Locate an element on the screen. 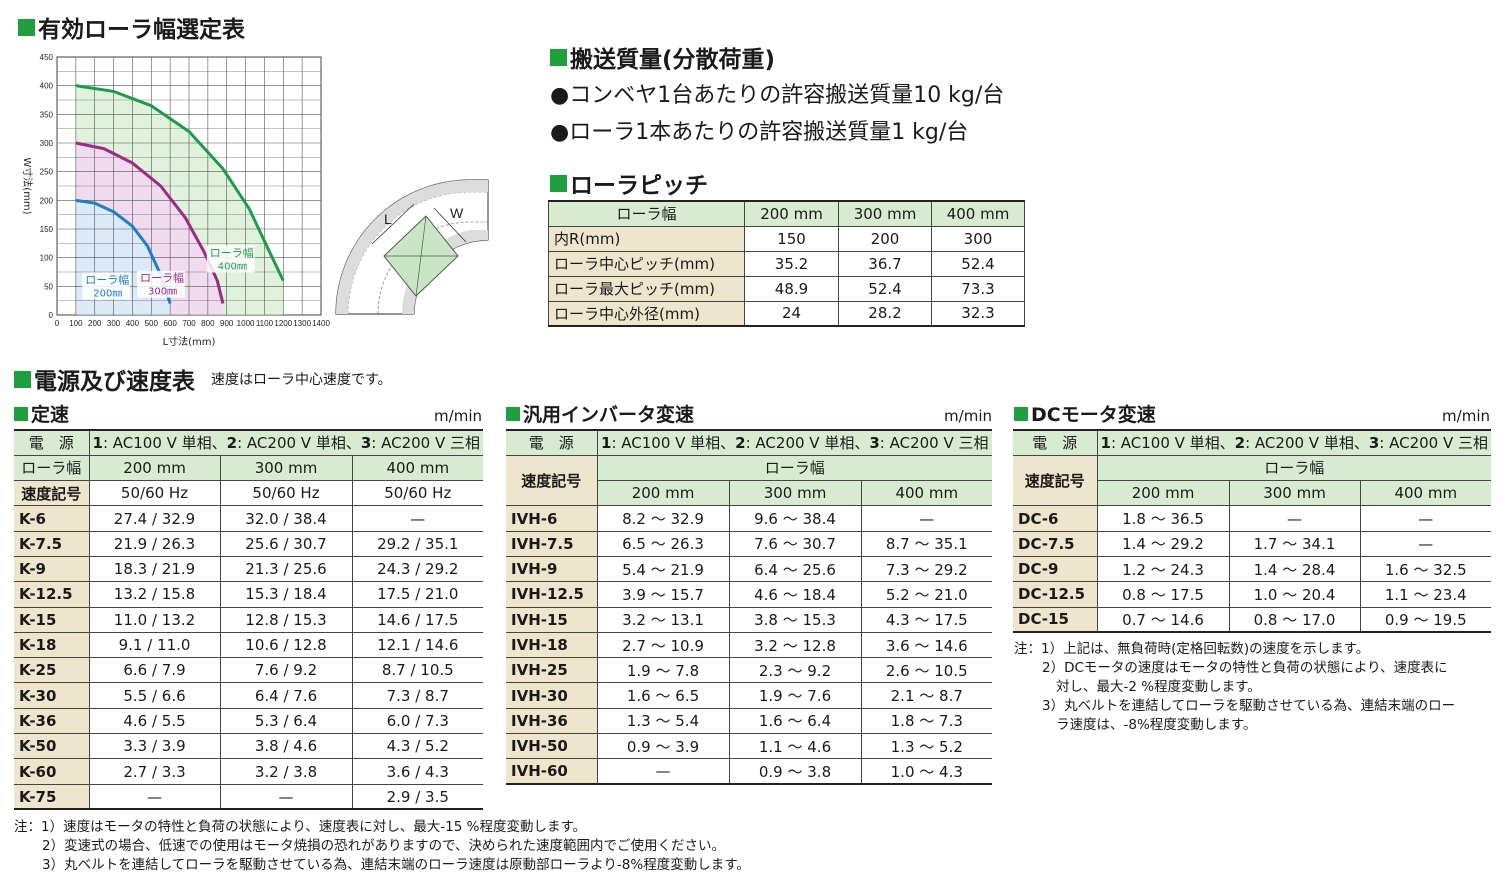 This screenshot has width=1500, height=882. y-tick-label: 150 is located at coordinates (47, 229).